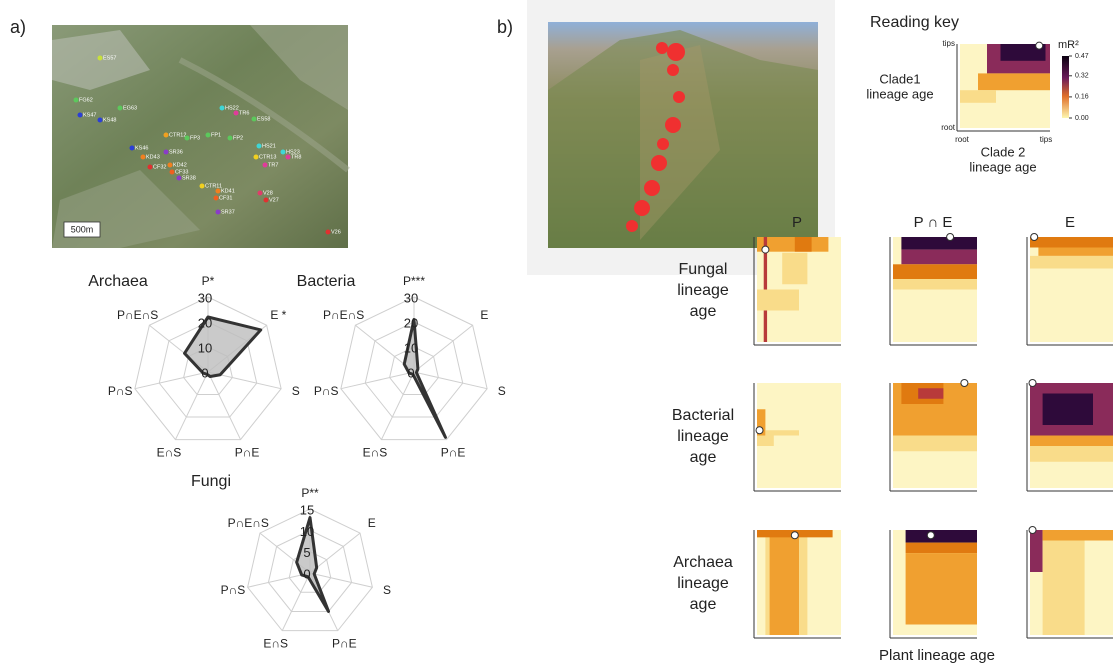 The image size is (1113, 665). I want to click on r-tick-label: 20, so click(205, 322).